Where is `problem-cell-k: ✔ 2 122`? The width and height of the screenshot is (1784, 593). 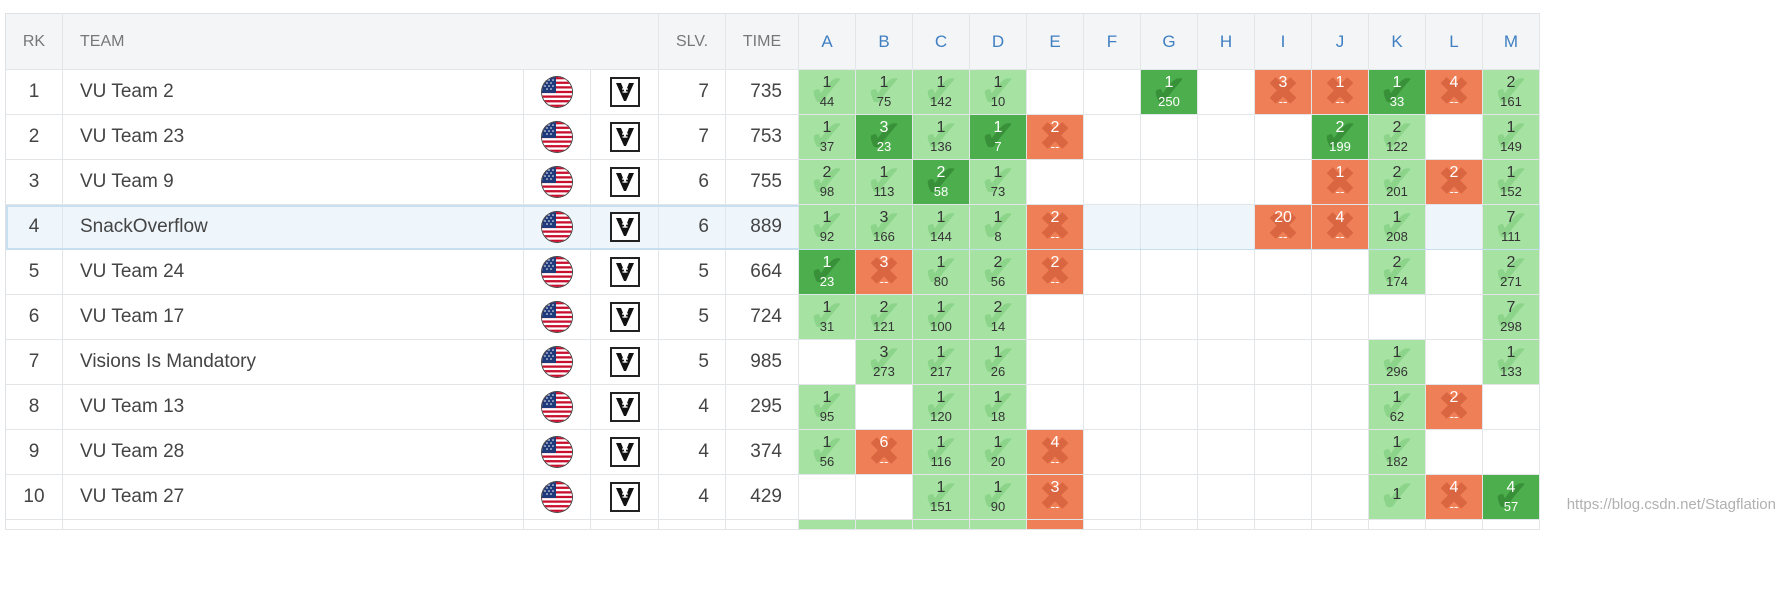 problem-cell-k: ✔ 2 122 is located at coordinates (1397, 137).